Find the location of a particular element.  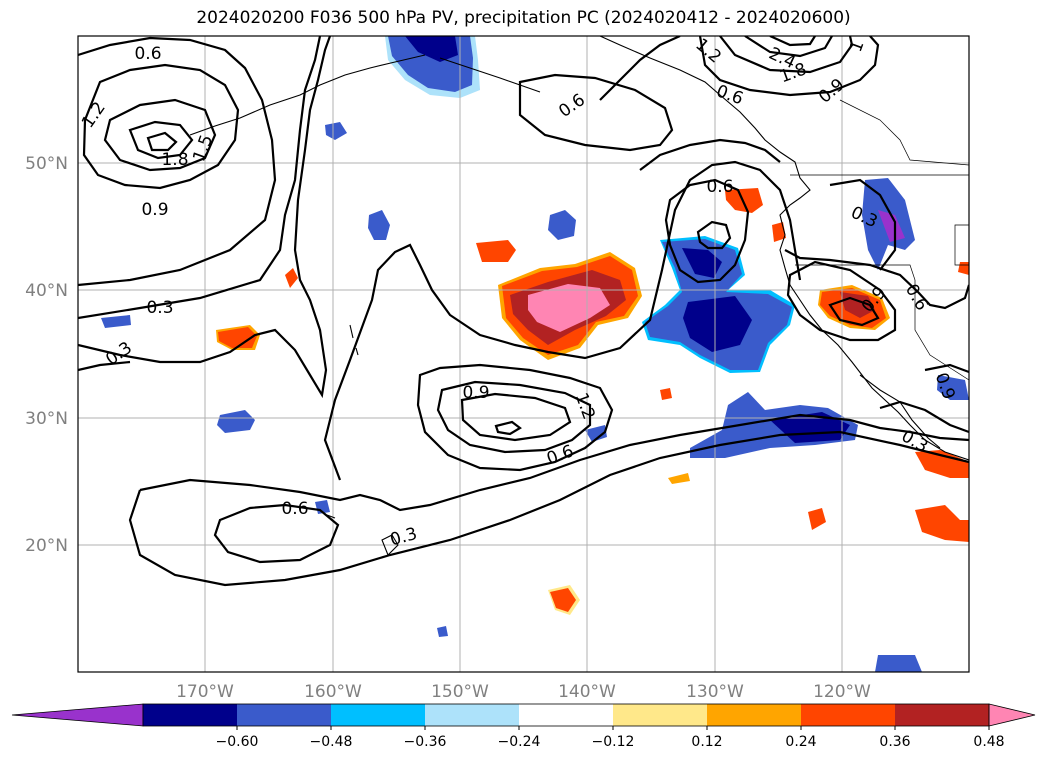

longitude-labels: 170°W 160°W 150°W 140°W 130°W 120°W is located at coordinates (523, 692).